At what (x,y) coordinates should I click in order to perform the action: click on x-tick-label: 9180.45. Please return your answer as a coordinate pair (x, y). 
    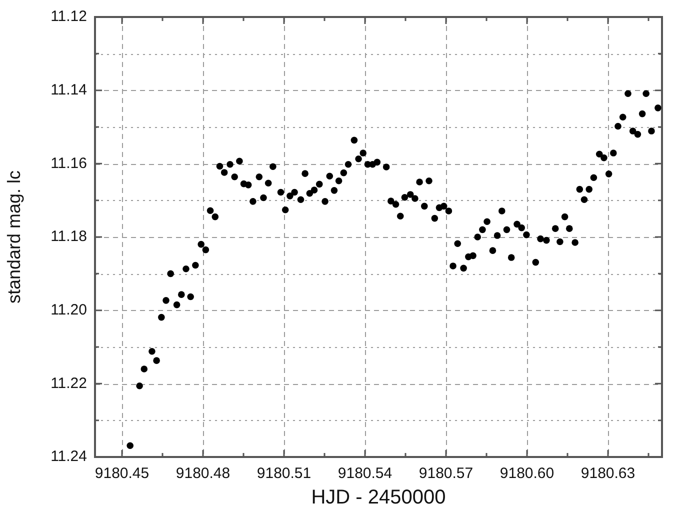
    Looking at the image, I should click on (122, 473).